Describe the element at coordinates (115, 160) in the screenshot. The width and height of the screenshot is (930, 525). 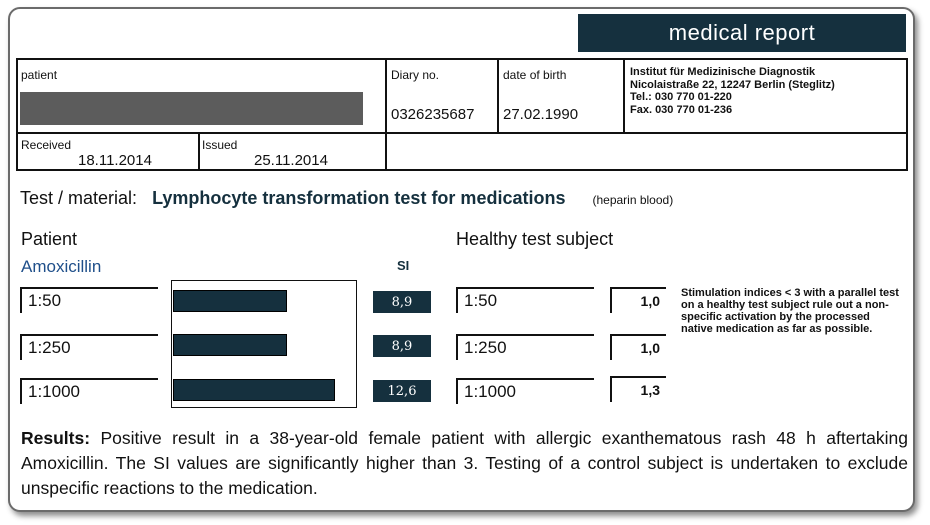
I see `received-value: 18.11.2014` at that location.